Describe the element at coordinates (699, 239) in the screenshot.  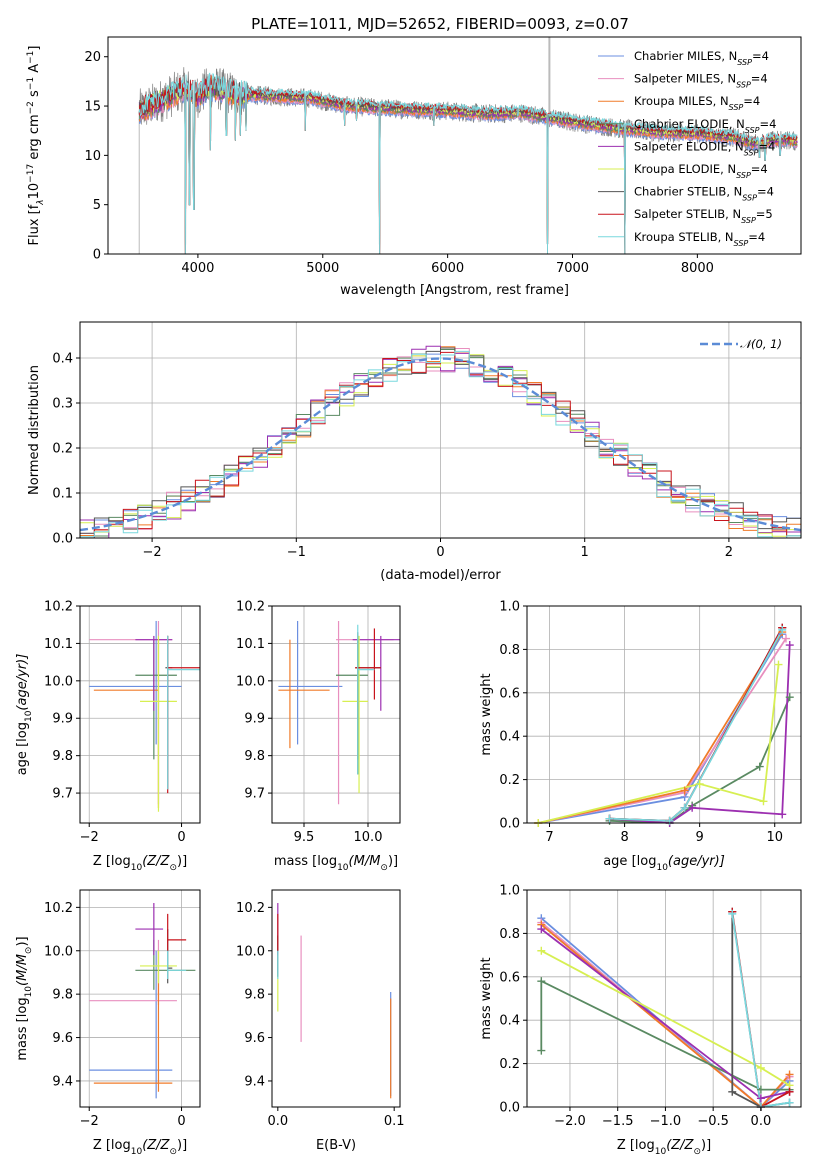
I see `legend-entry: Kroupa STELIB, NSSP=4` at that location.